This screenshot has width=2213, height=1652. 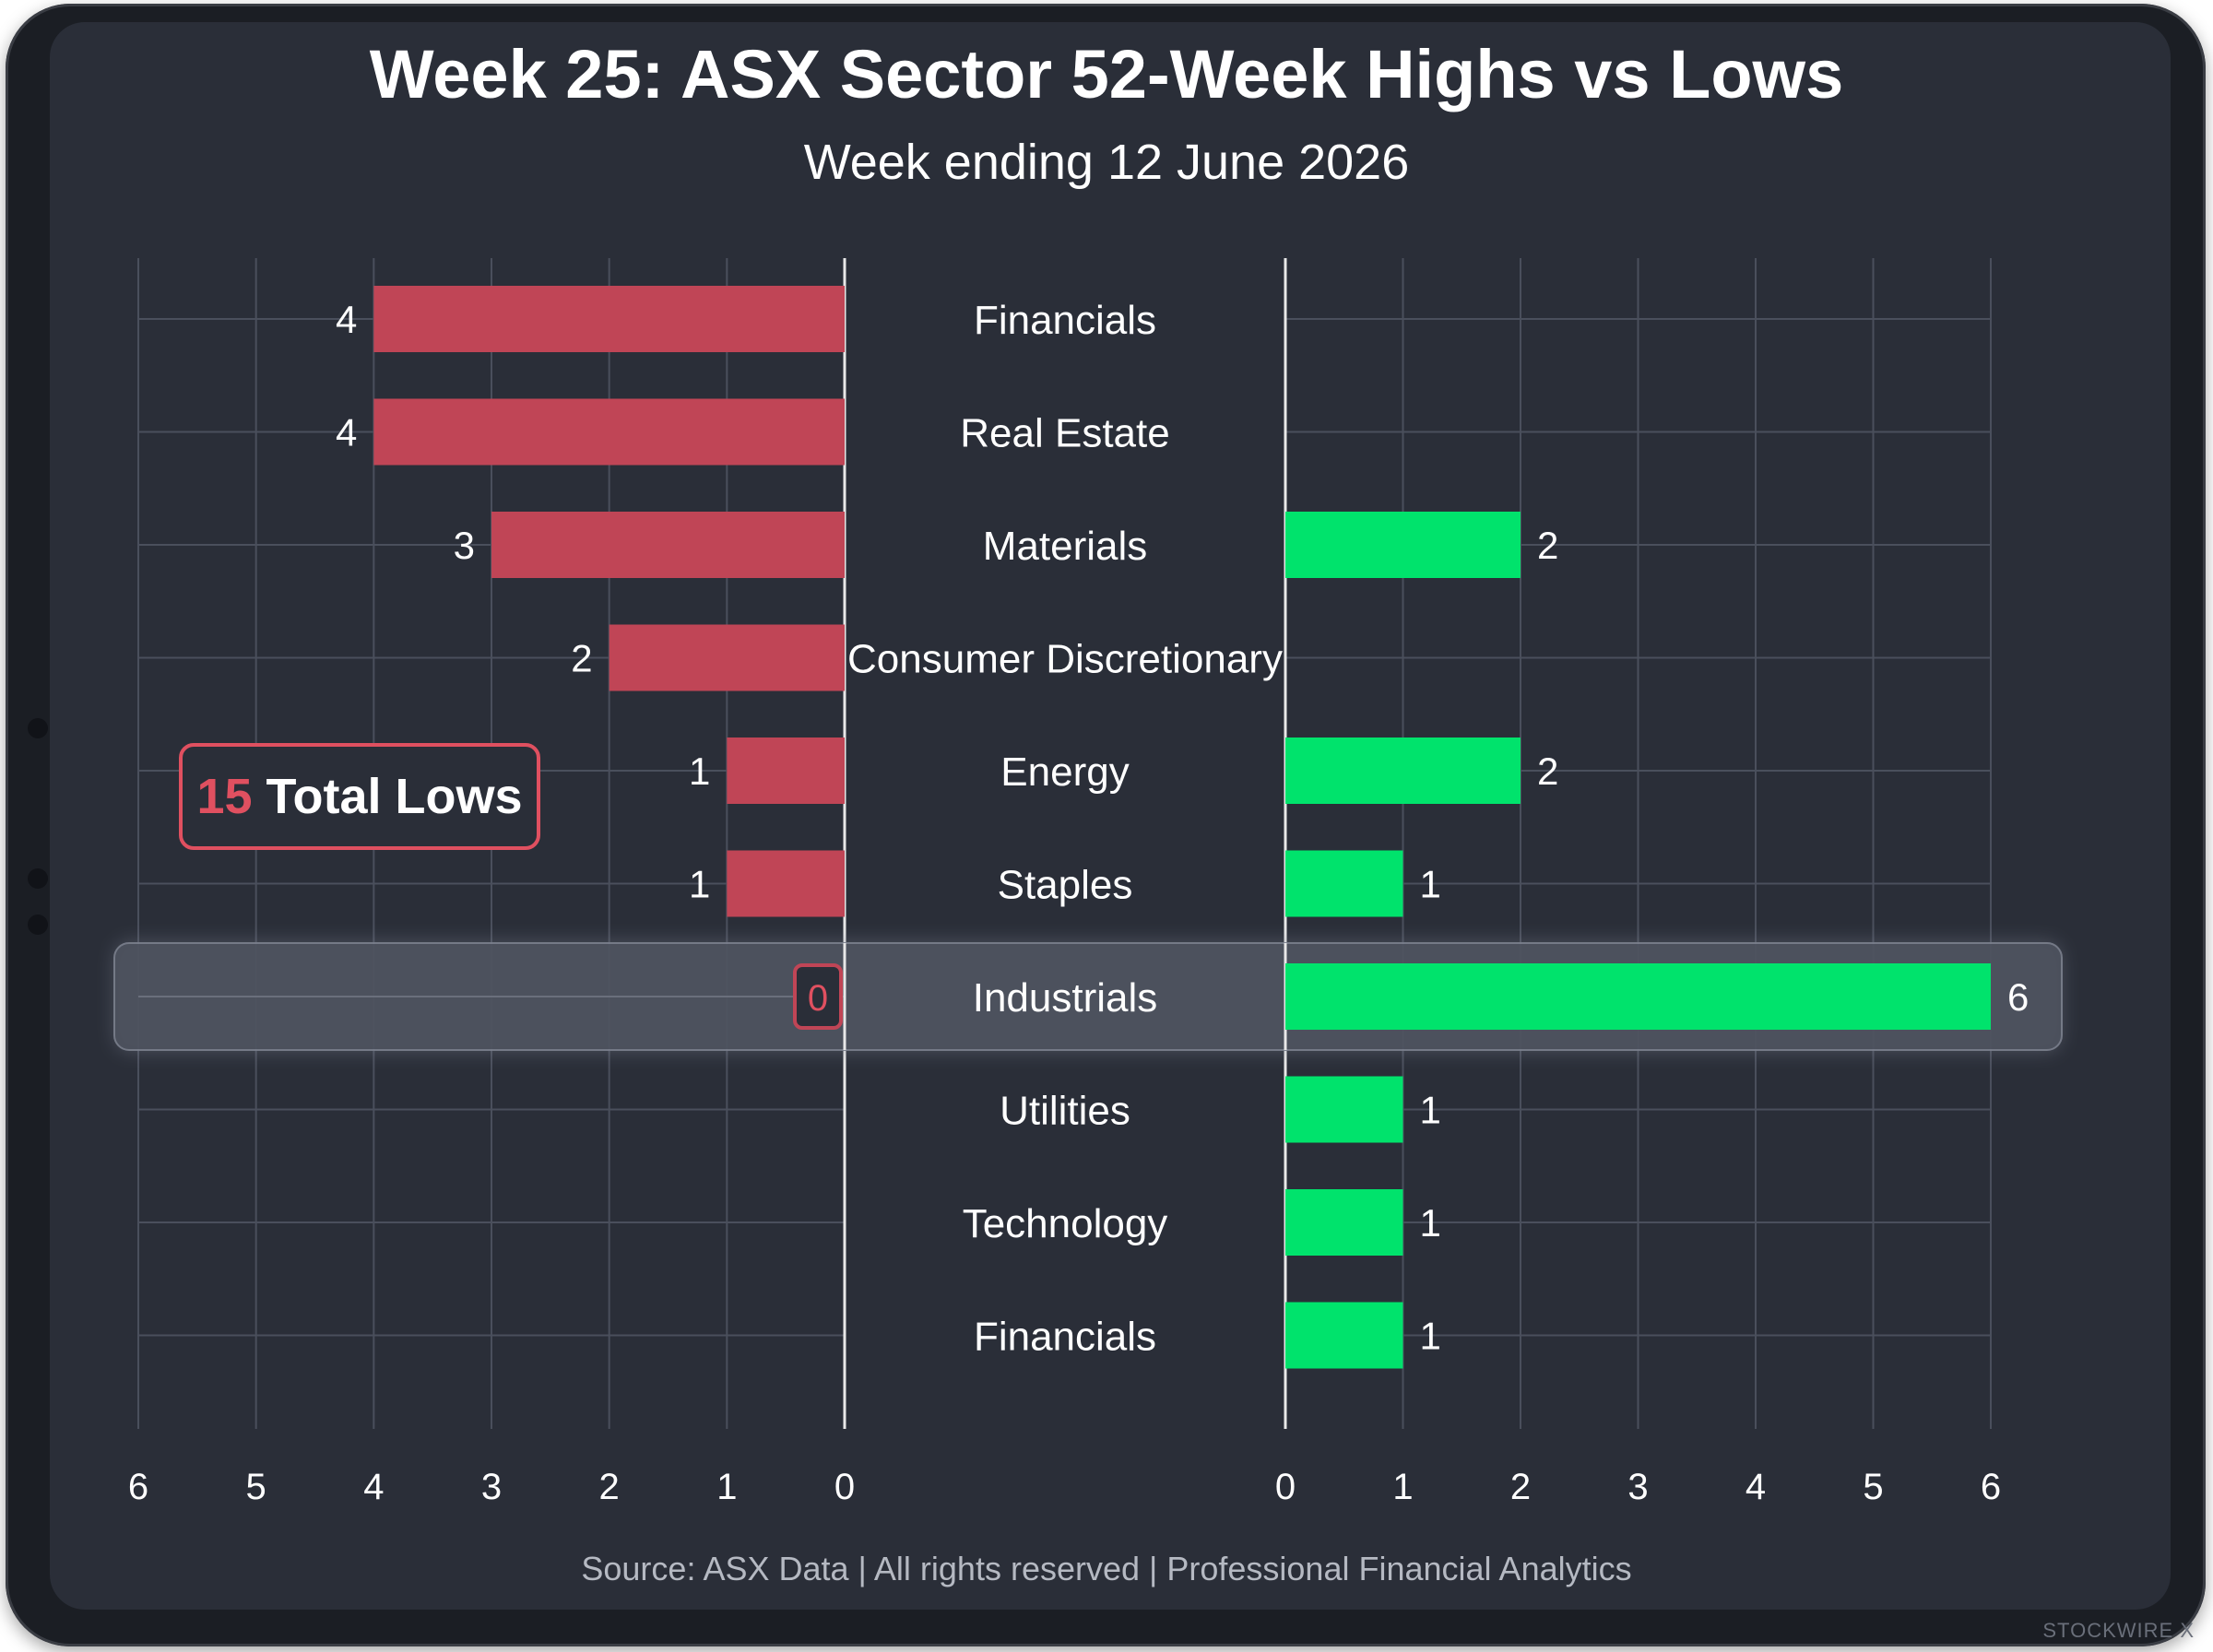 I want to click on left-tick-label: 6, so click(x=138, y=1487).